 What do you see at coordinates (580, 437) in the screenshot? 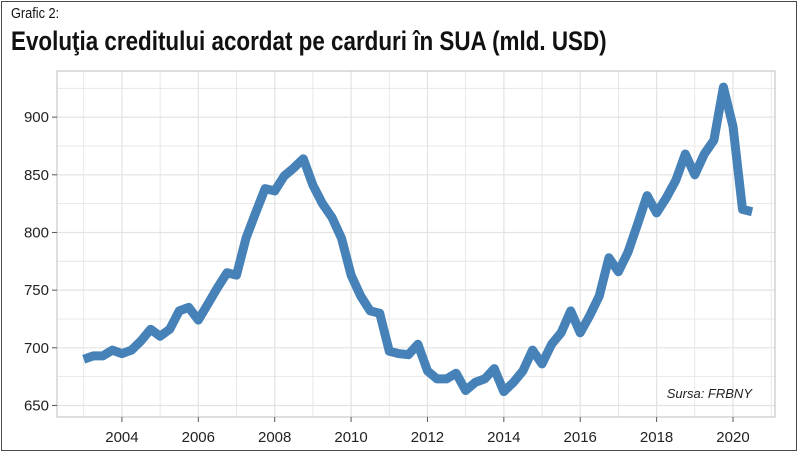
I see `x-tick-label: 2016` at bounding box center [580, 437].